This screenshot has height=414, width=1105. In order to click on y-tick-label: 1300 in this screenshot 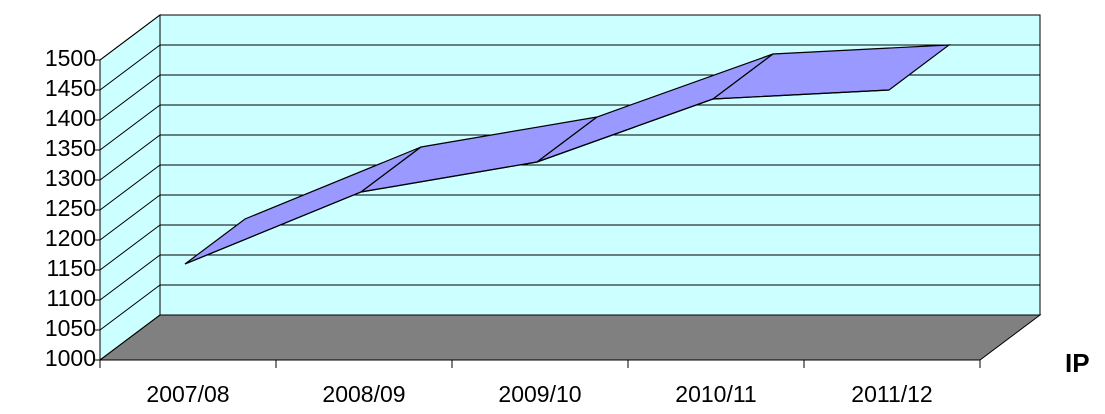, I will do `click(70, 178)`.